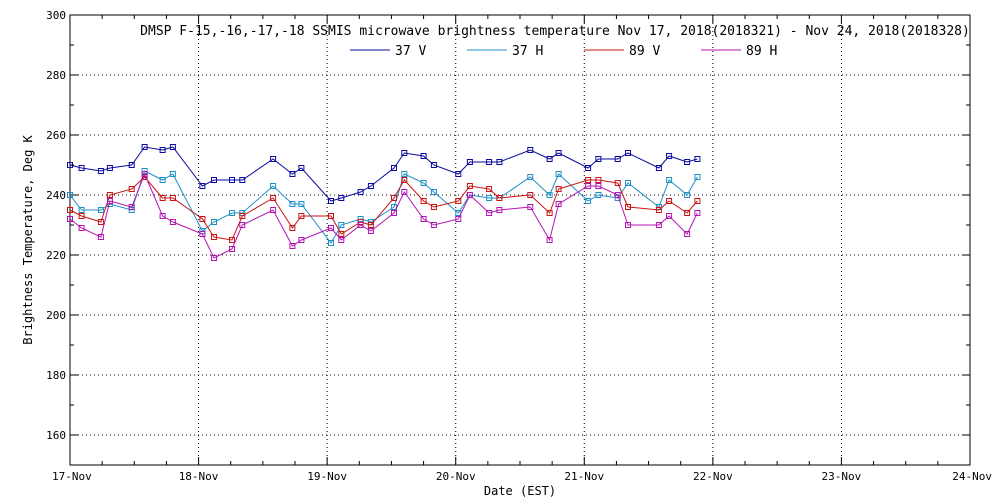 The height and width of the screenshot is (500, 1000). What do you see at coordinates (520, 491) in the screenshot?
I see `x-axis-title: Date (EST)` at bounding box center [520, 491].